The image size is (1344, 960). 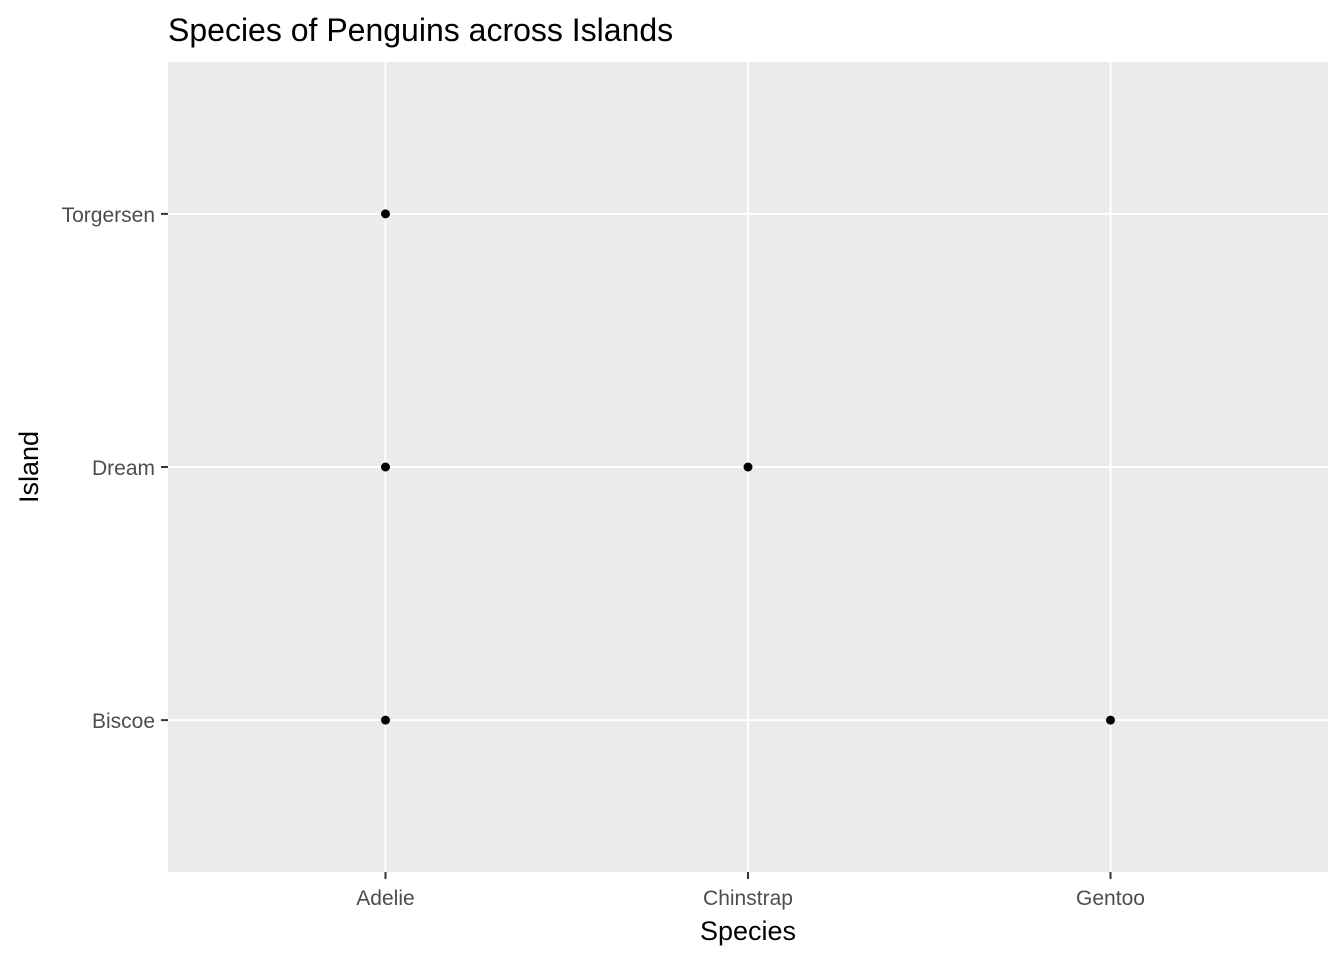 I want to click on x-axis-title: Species, so click(x=748, y=931).